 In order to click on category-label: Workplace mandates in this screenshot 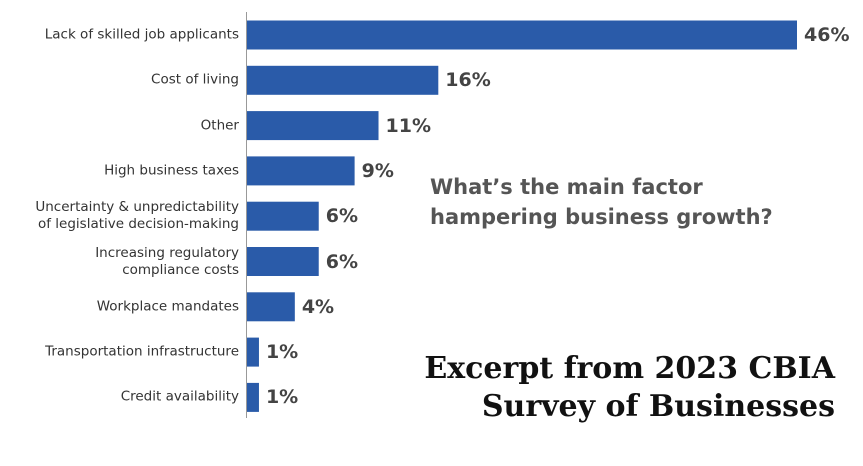, I will do `click(167, 306)`.